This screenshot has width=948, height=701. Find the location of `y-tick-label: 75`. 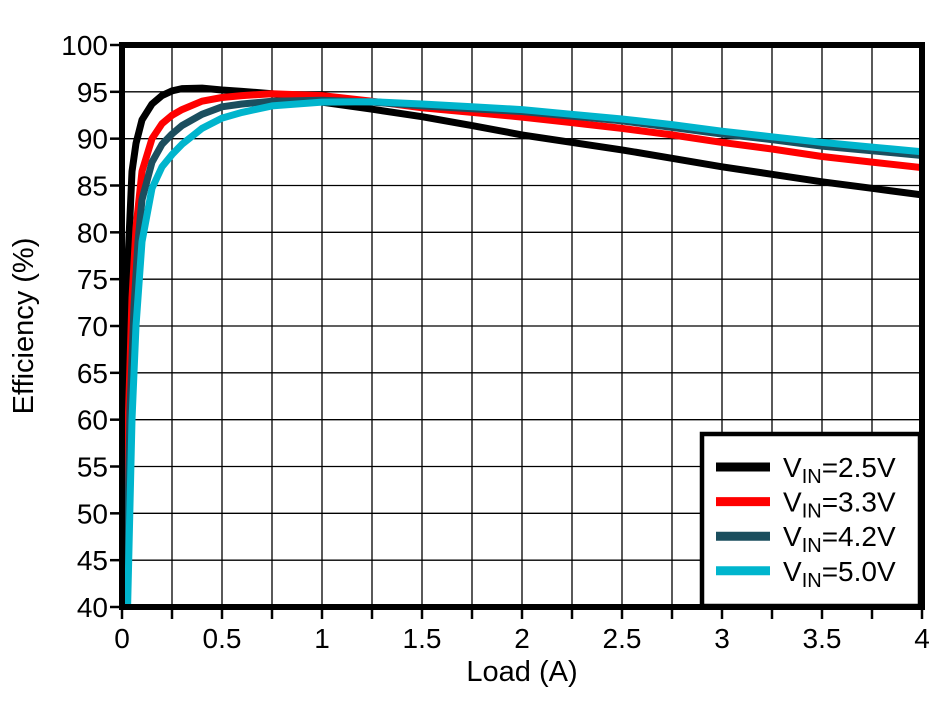

y-tick-label: 75 is located at coordinates (92, 279).